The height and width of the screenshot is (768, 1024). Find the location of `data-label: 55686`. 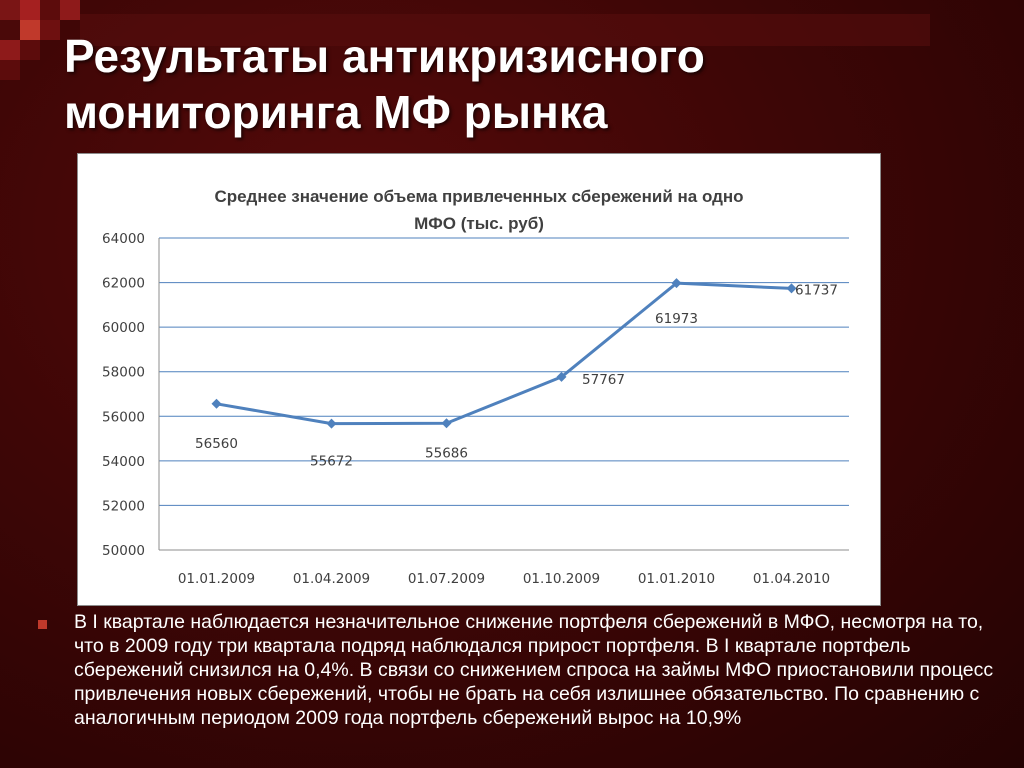

data-label: 55686 is located at coordinates (446, 453).